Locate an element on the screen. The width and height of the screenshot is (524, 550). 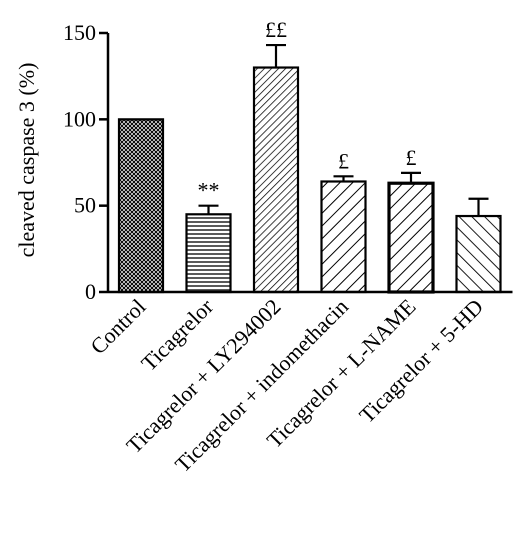
y-axis-title: cleaved caspase 3 (%) is located at coordinates (26, 160).